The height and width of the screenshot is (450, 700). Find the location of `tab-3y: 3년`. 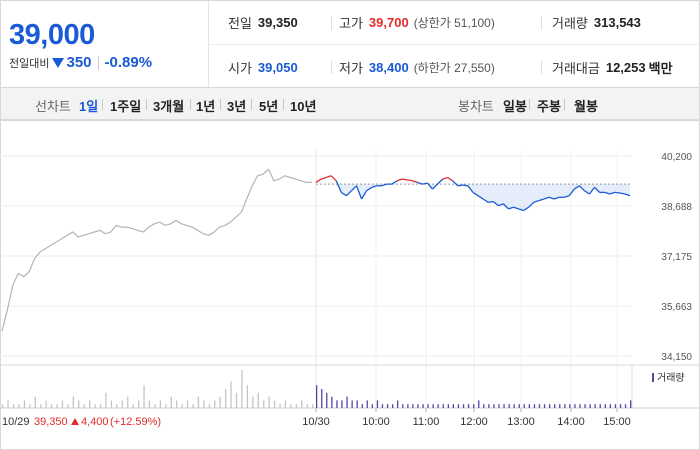

tab-3y: 3년 is located at coordinates (237, 106).